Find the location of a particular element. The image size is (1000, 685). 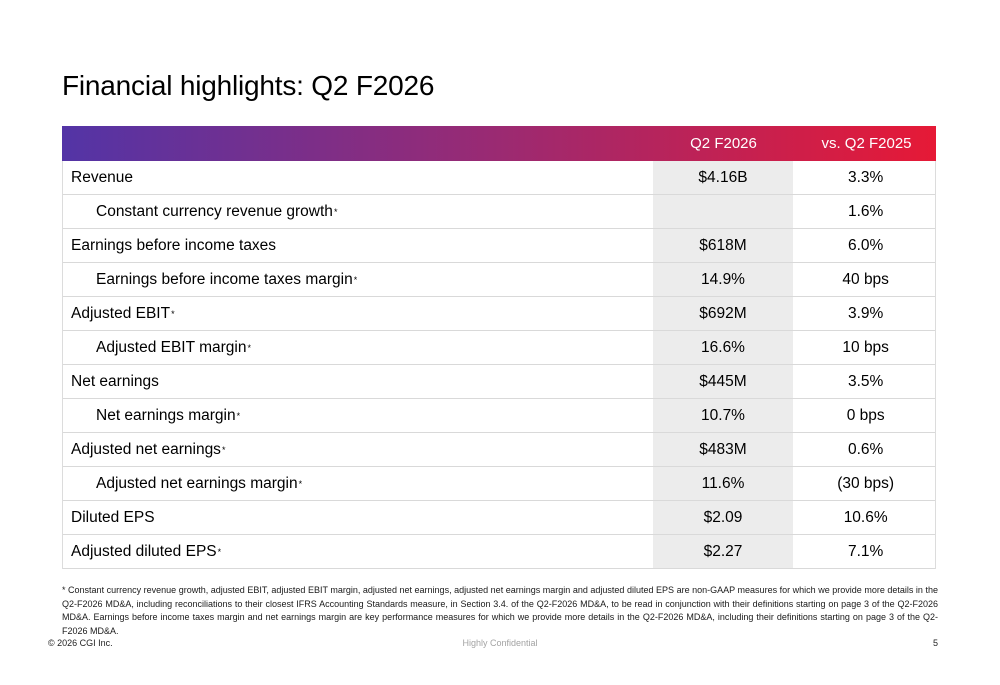

row-label: Net earnings is located at coordinates (115, 381).